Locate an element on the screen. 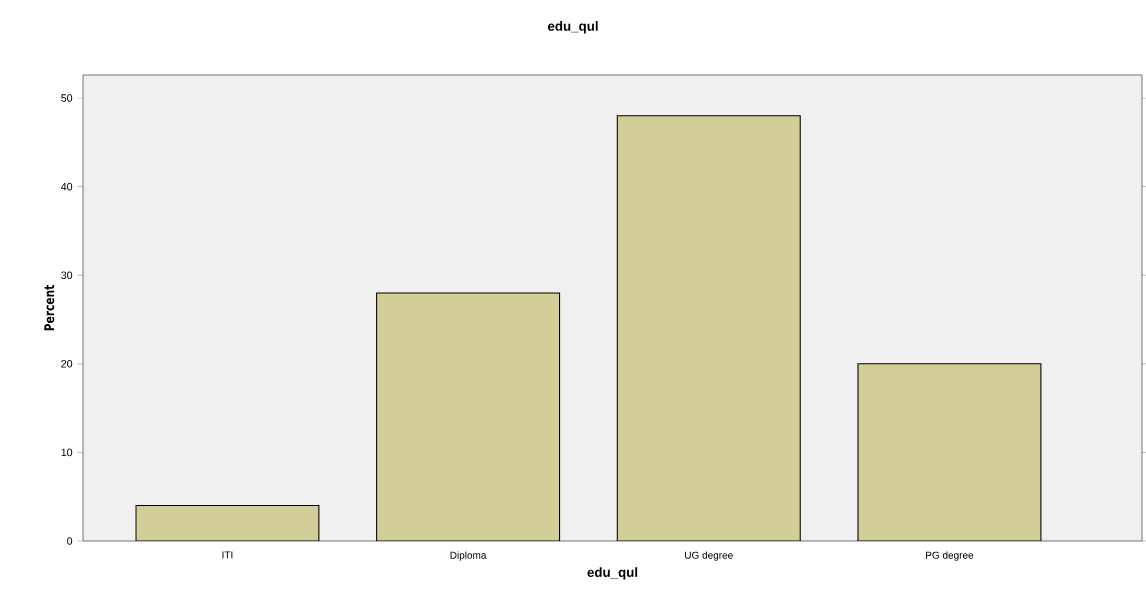 The height and width of the screenshot is (603, 1146). x-tick-label: ITI is located at coordinates (227, 555).